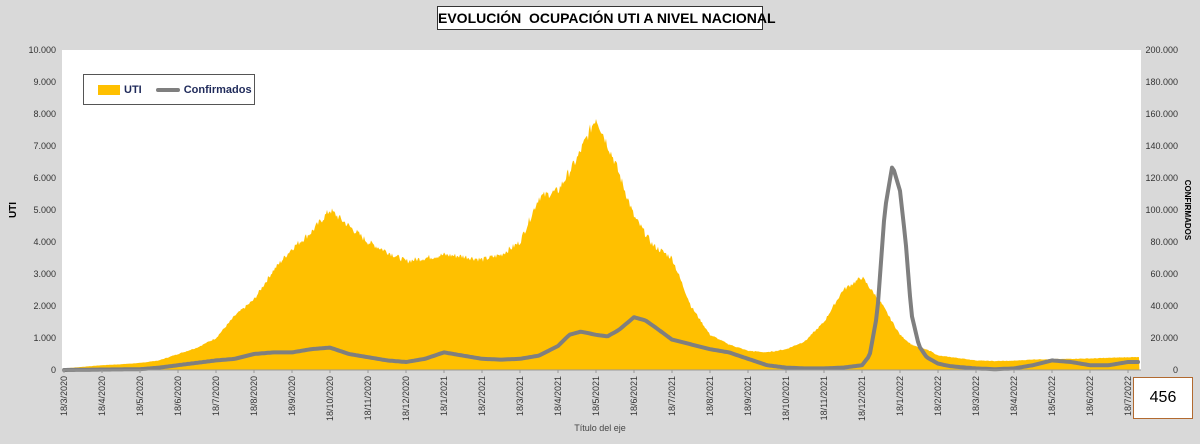 This screenshot has width=1200, height=444. I want to click on x-tick-label: 18/5/2022, so click(1052, 396).